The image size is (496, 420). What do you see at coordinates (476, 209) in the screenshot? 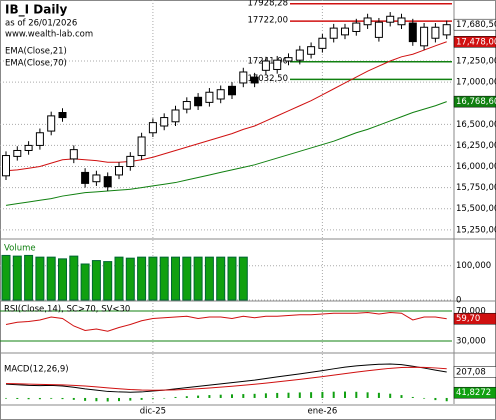
I see `y-tick-label: 15,500,00` at bounding box center [476, 209].